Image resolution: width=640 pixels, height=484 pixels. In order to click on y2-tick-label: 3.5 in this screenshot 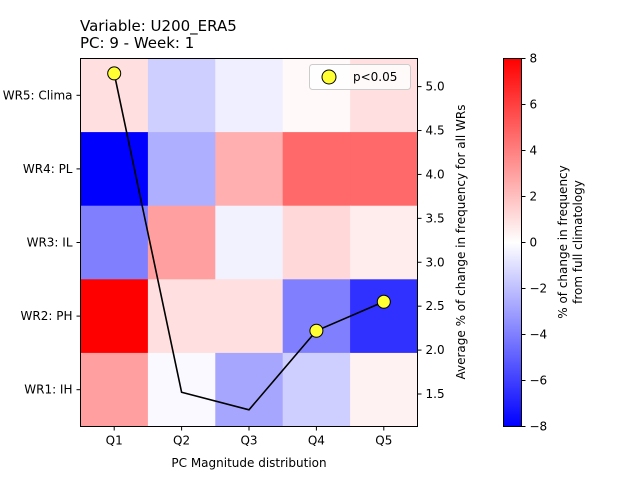, I will do `click(435, 218)`.